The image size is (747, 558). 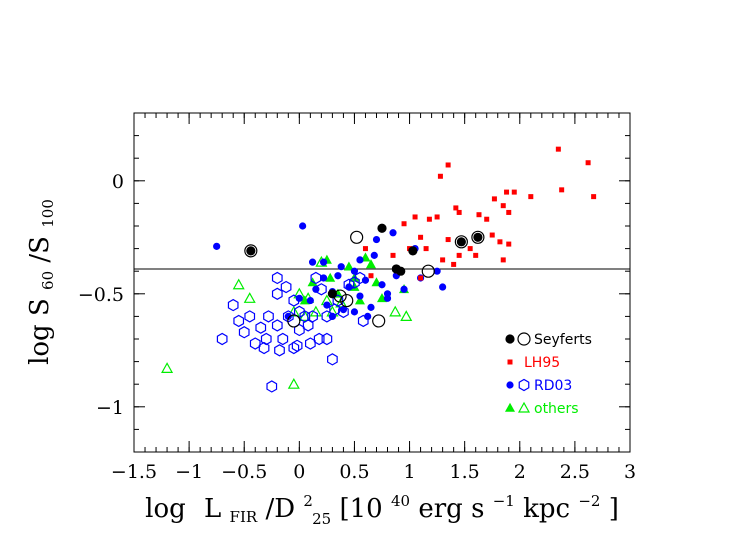 What do you see at coordinates (451, 509) in the screenshot?
I see `x-axis-unit-mid: erg s` at bounding box center [451, 509].